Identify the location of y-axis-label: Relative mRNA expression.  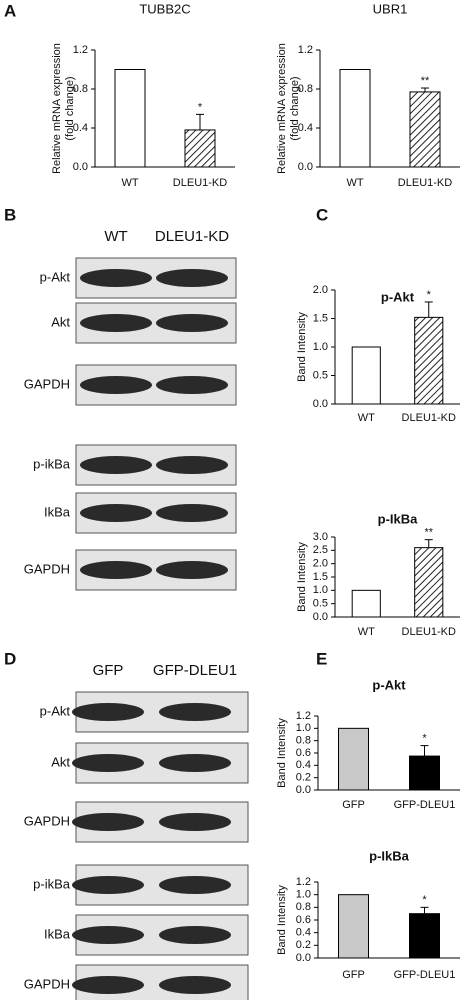
(57, 108).